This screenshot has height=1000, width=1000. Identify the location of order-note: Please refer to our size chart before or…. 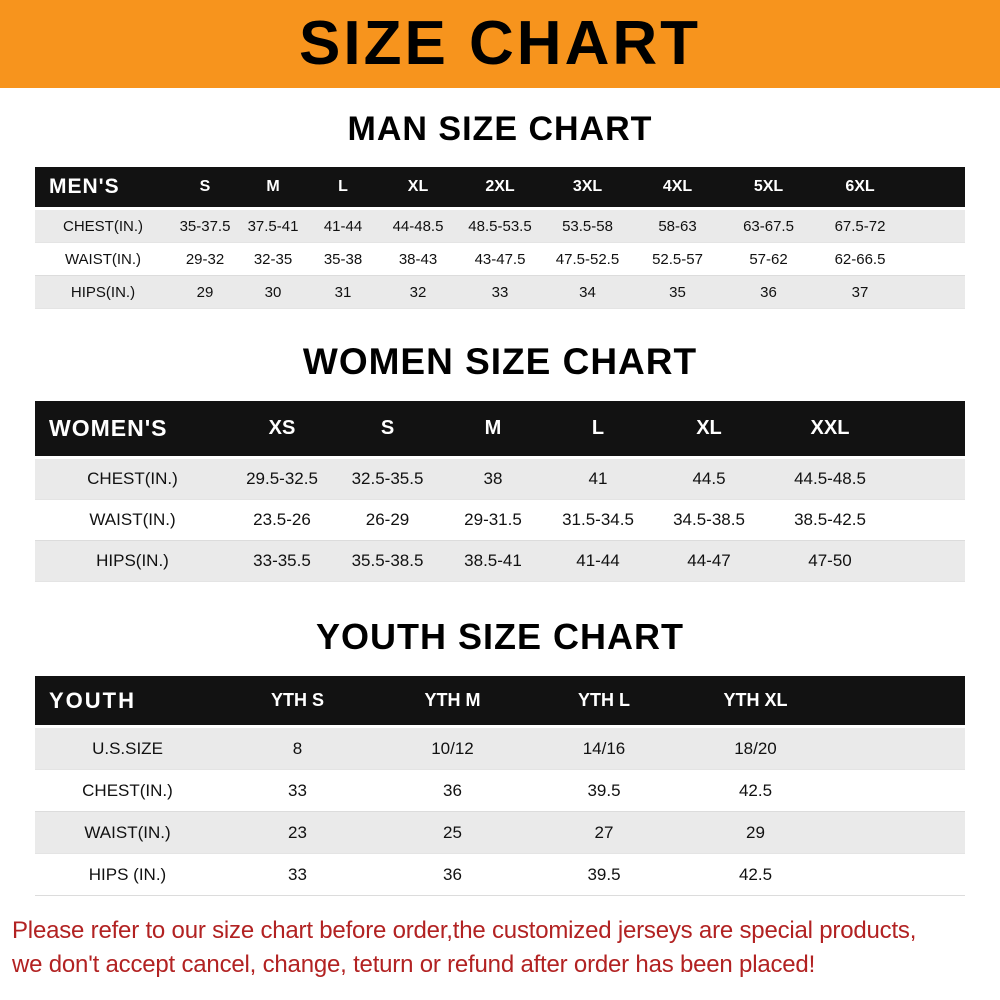
(500, 947).